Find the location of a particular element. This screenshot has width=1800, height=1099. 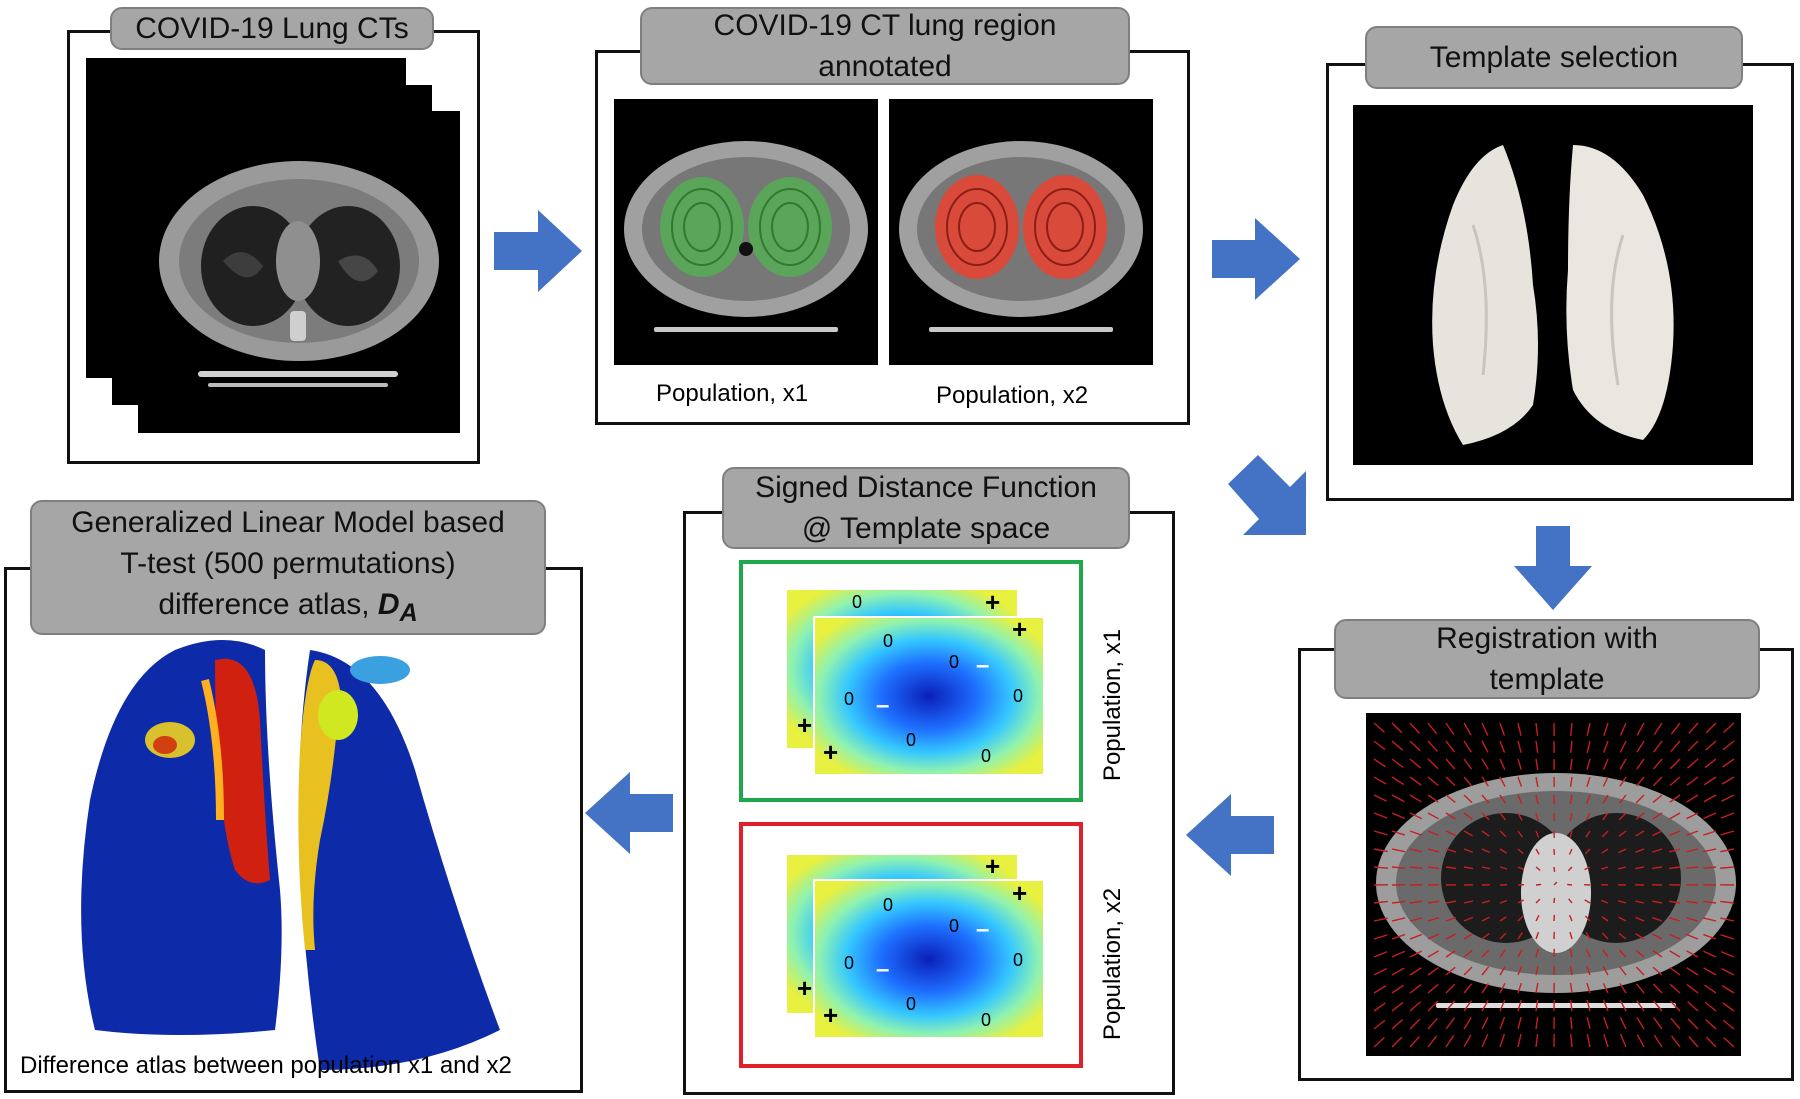

annotated-ct-x2 is located at coordinates (1021, 232).